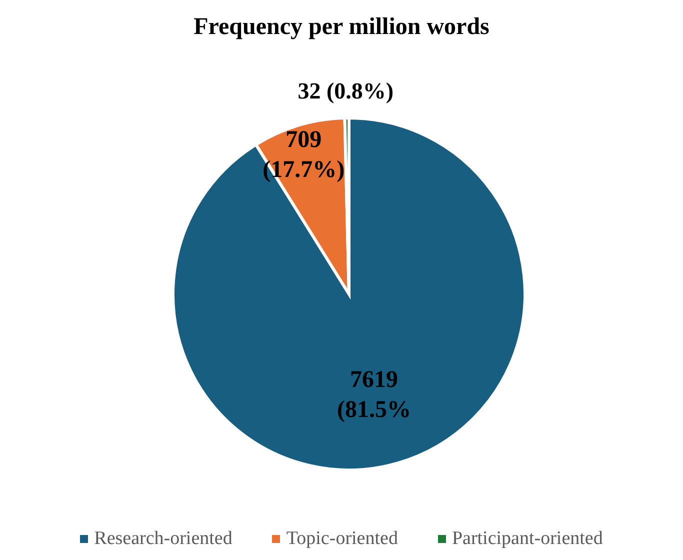 The image size is (683, 560). I want to click on data-label: 32 (0.8%), so click(346, 91).